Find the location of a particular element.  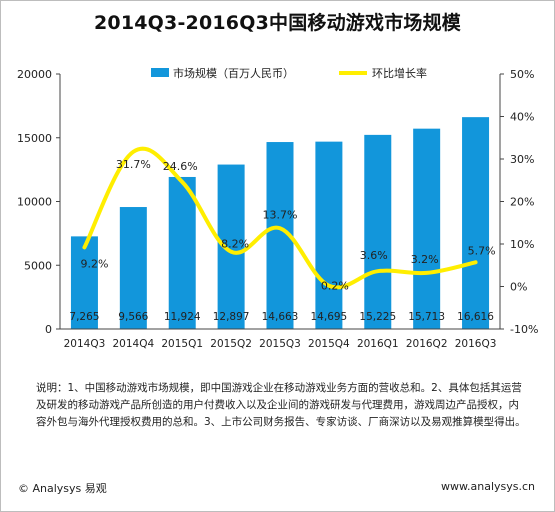

right-axis: -10% 0% 10% 20% 30% 40% 50% is located at coordinates (518, 202).